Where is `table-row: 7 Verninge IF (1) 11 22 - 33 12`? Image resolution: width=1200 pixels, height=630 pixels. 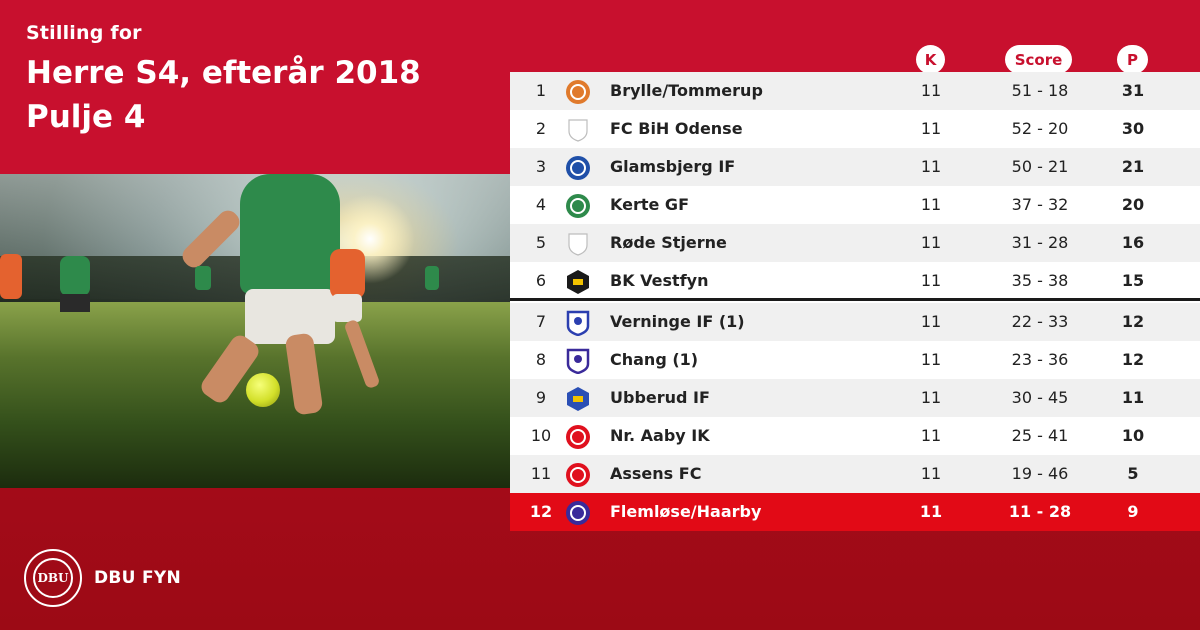
table-row: 7 Verninge IF (1) 11 22 - 33 12 is located at coordinates (855, 322).